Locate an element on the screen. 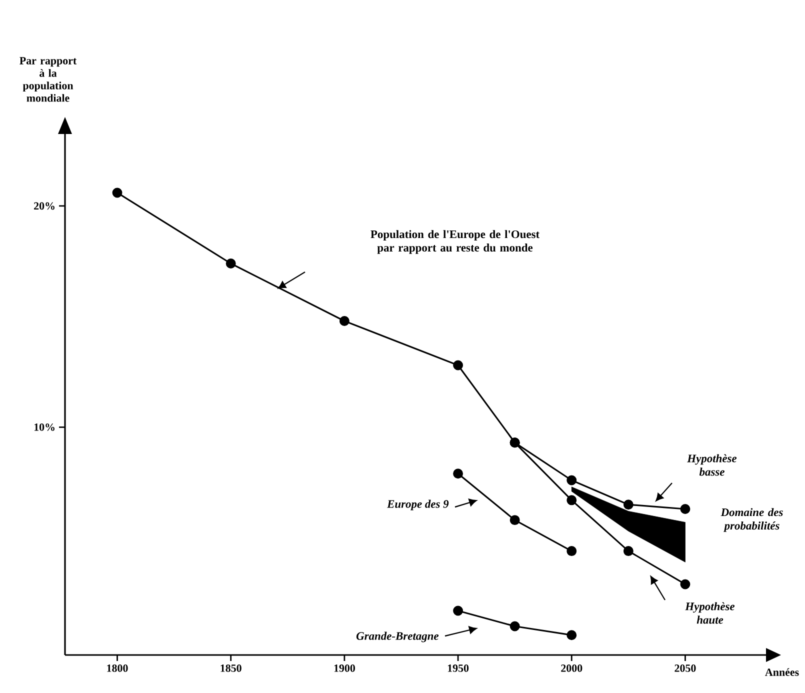 This screenshot has height=693, width=805. x-axis-title: Années is located at coordinates (782, 672).